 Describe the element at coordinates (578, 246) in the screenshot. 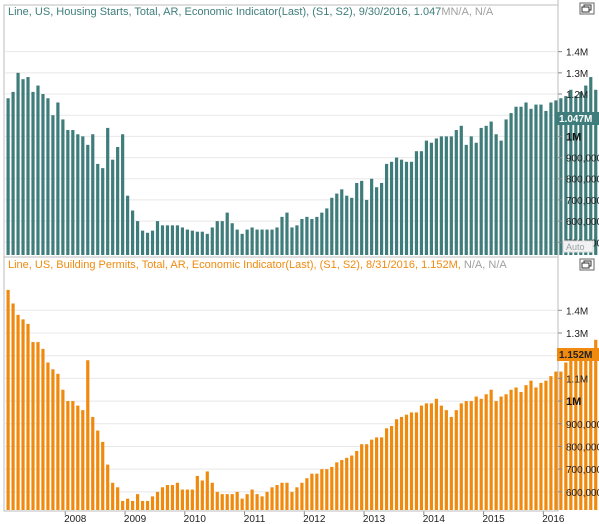

I see `auto-scale-button: Auto` at that location.